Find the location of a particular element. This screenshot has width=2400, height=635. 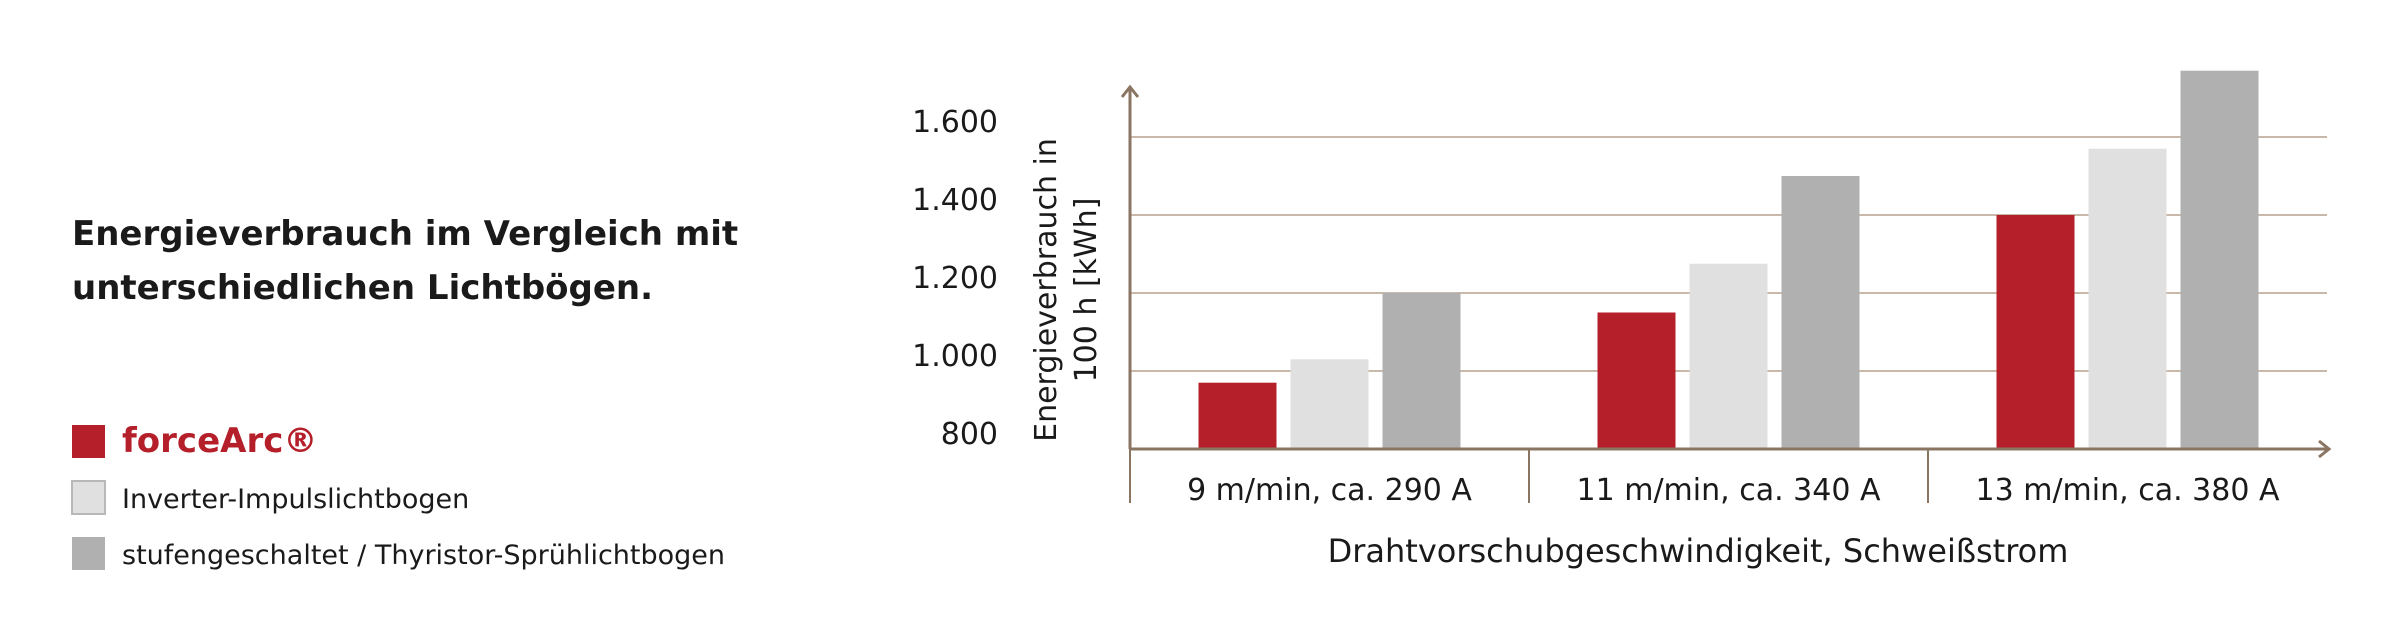

legend-label: forceArc® is located at coordinates (219, 441).